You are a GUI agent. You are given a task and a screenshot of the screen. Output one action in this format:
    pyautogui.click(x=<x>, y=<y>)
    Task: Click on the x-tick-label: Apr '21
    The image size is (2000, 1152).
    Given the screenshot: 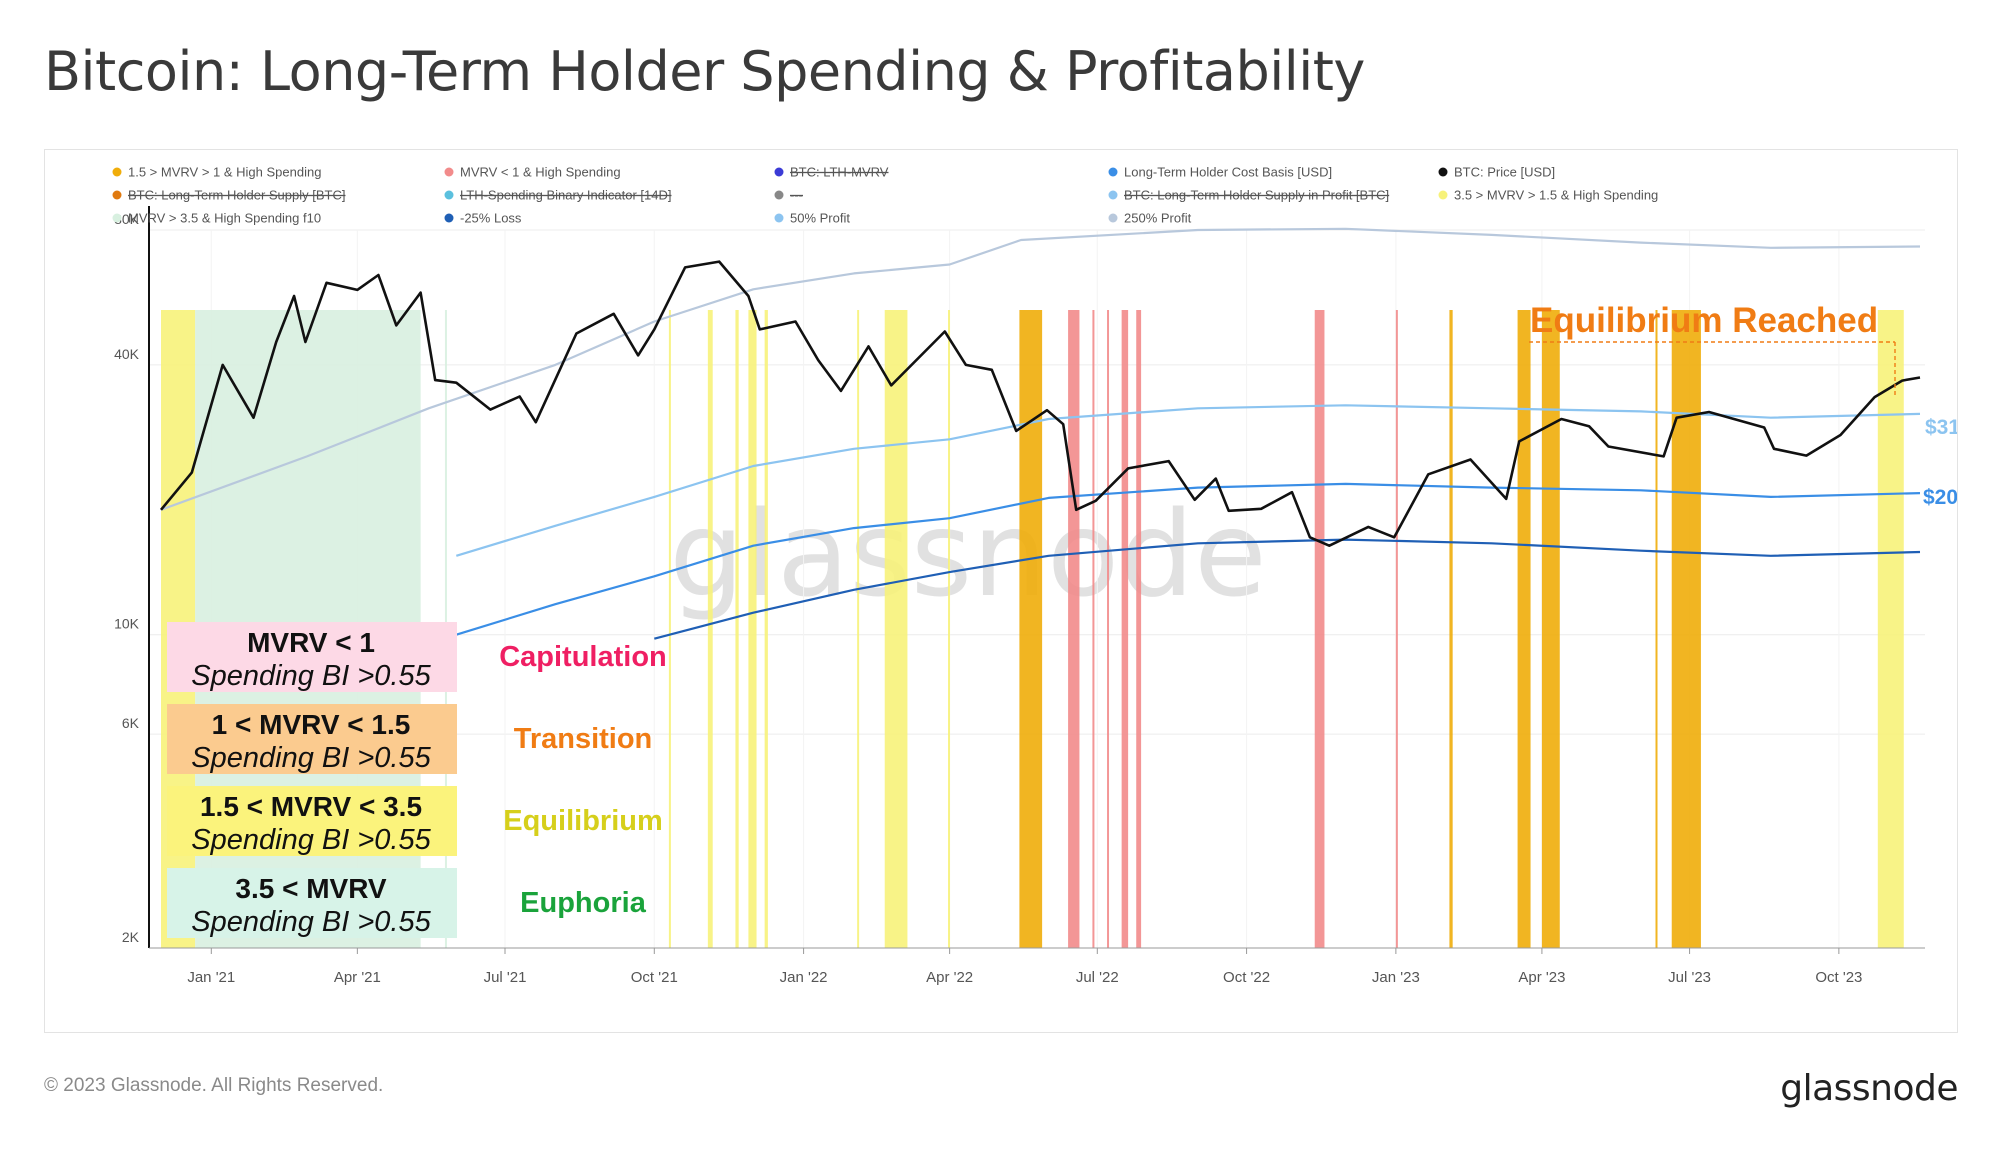 What is the action you would take?
    pyautogui.click(x=357, y=977)
    